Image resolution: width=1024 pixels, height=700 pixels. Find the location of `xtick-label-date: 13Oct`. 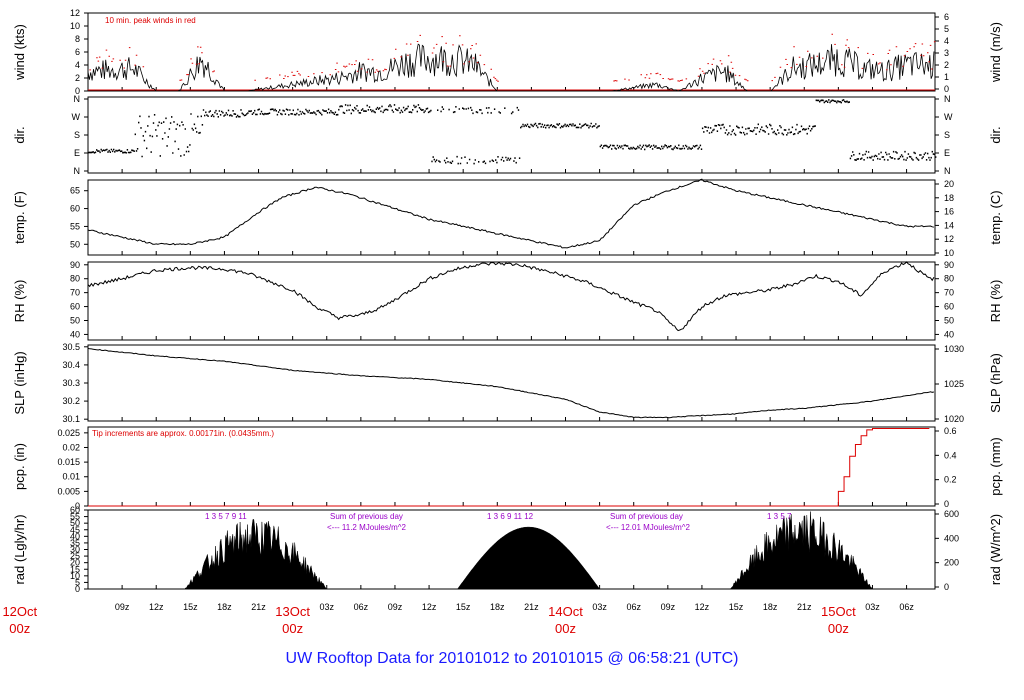

xtick-label-date: 13Oct is located at coordinates (292, 611).